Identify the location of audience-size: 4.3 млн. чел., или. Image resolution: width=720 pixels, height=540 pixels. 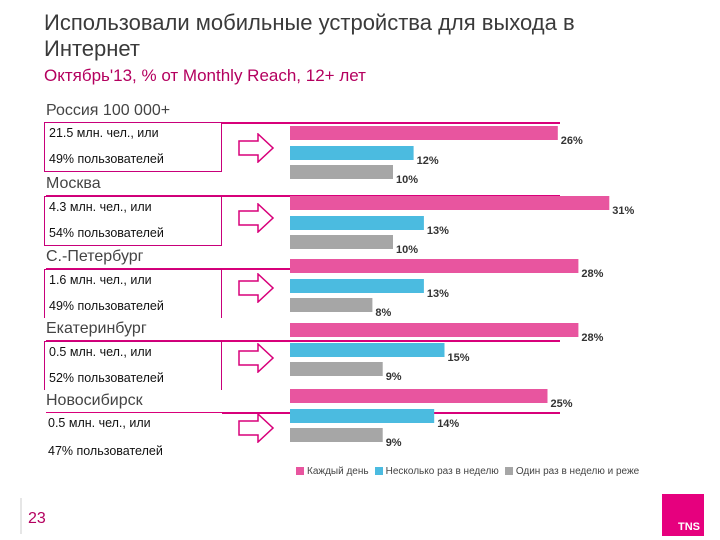
(100, 207).